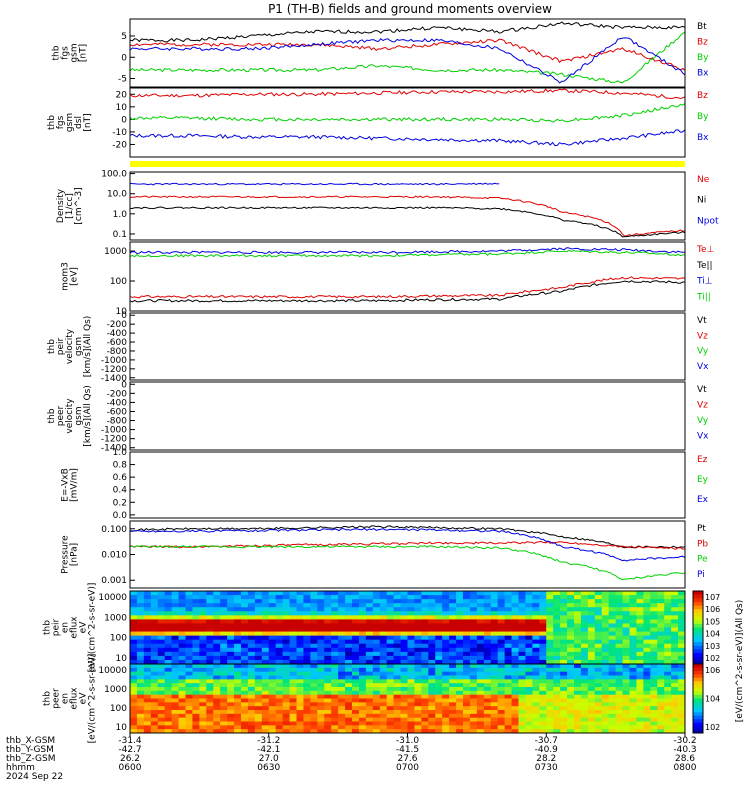  What do you see at coordinates (117, 422) in the screenshot?
I see `ytick-label: -800` at bounding box center [117, 422].